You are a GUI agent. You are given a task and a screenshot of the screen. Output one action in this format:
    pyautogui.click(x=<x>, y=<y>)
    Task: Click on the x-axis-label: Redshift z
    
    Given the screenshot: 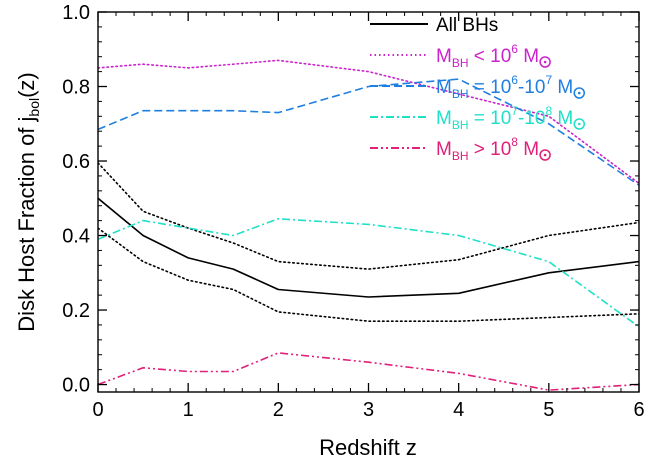 What is the action you would take?
    pyautogui.click(x=368, y=447)
    